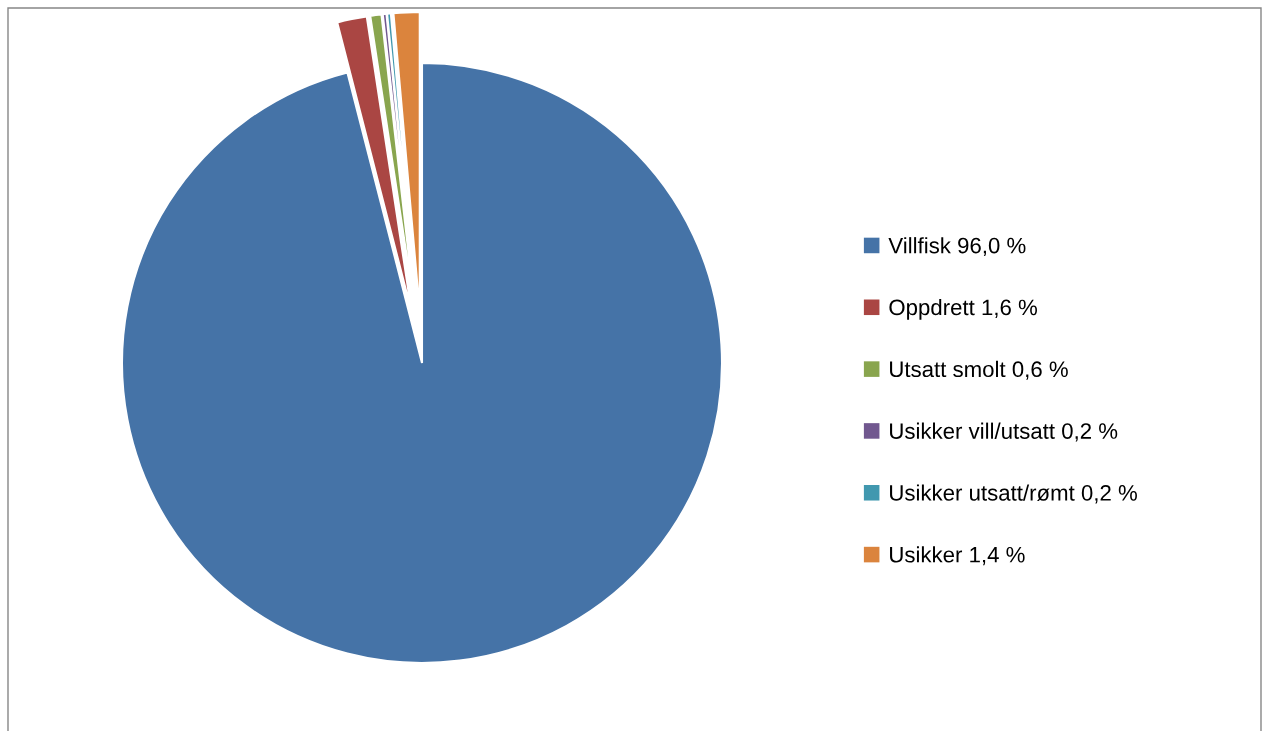 Image resolution: width=1269 pixels, height=731 pixels. Describe the element at coordinates (979, 370) in the screenshot. I see `legend-label: Utsatt smolt 0,6 %` at that location.